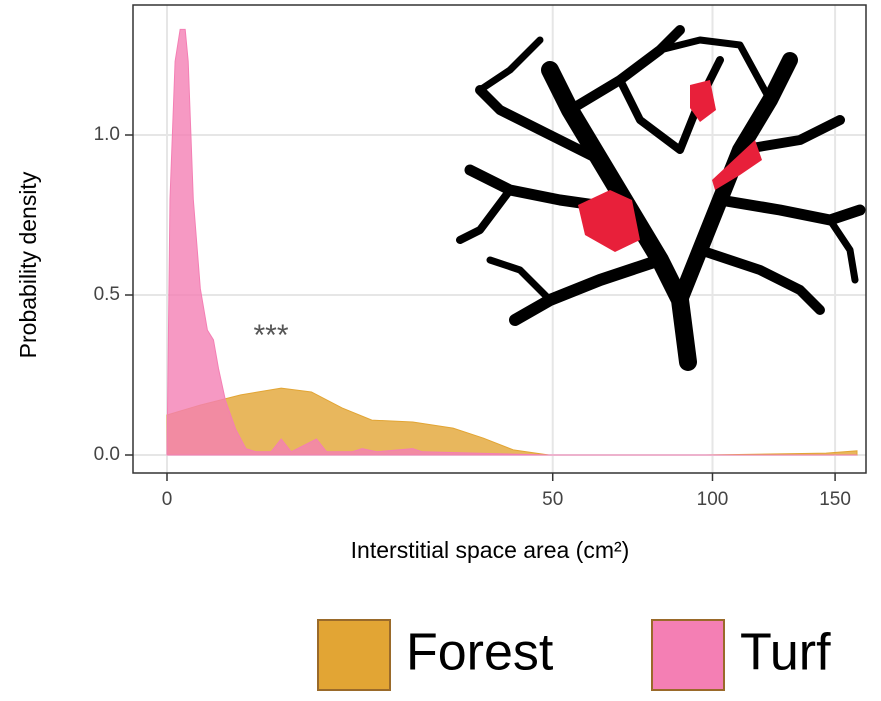 This screenshot has height=701, width=881. I want to click on annotation: ***, so click(270, 335).